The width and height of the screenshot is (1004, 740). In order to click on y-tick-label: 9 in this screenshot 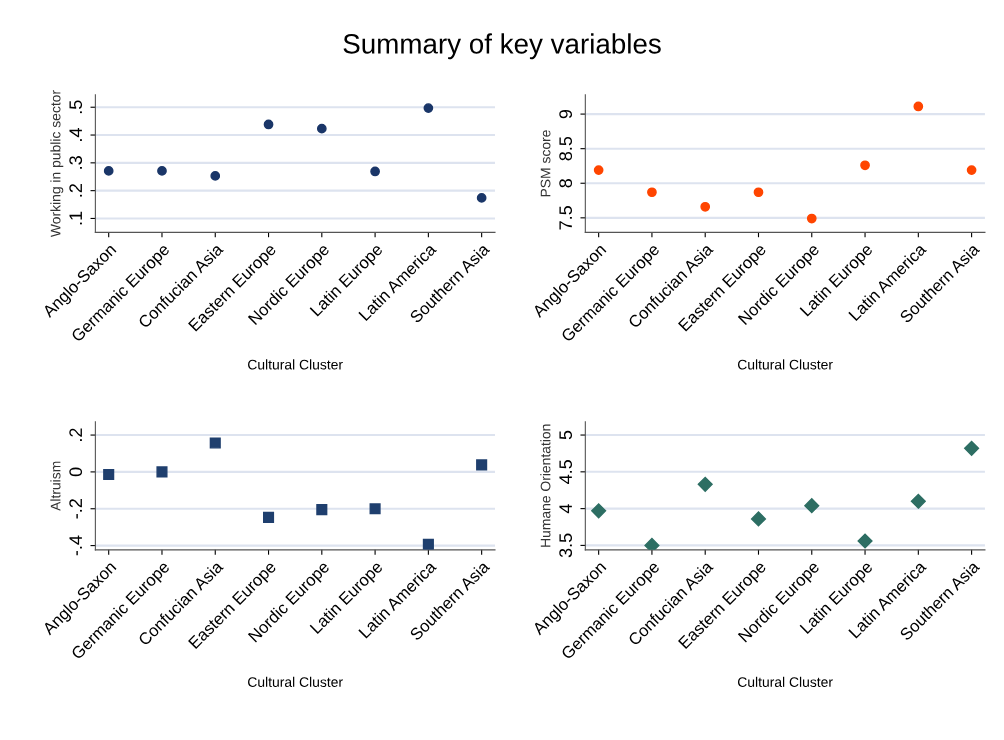, I will do `click(566, 114)`.